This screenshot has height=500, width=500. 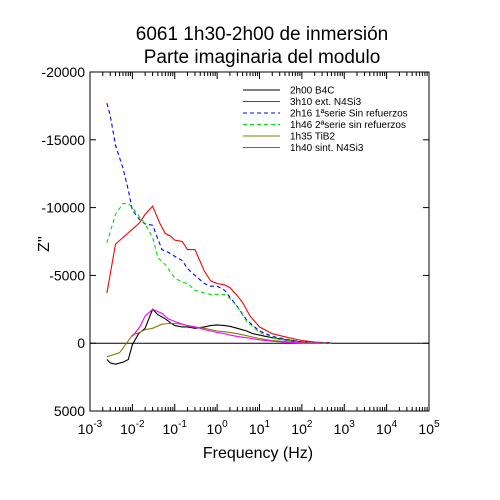 I want to click on x-tick-label: 10³, so click(x=345, y=428).